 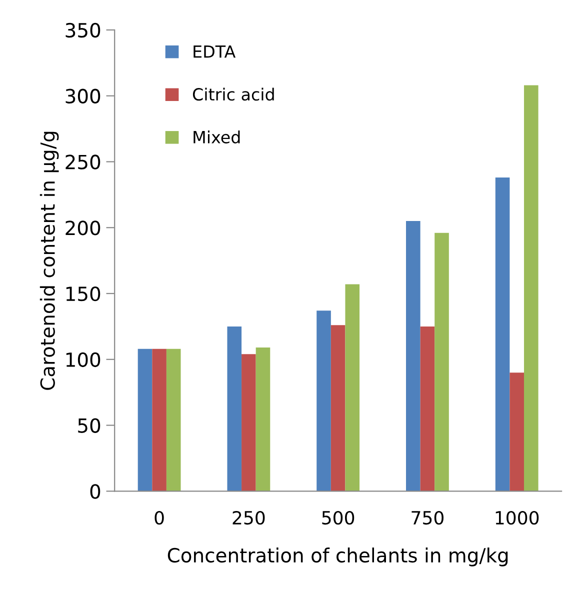 What do you see at coordinates (49, 261) in the screenshot?
I see `y-axis-title: Carotenoid content in µg/g` at bounding box center [49, 261].